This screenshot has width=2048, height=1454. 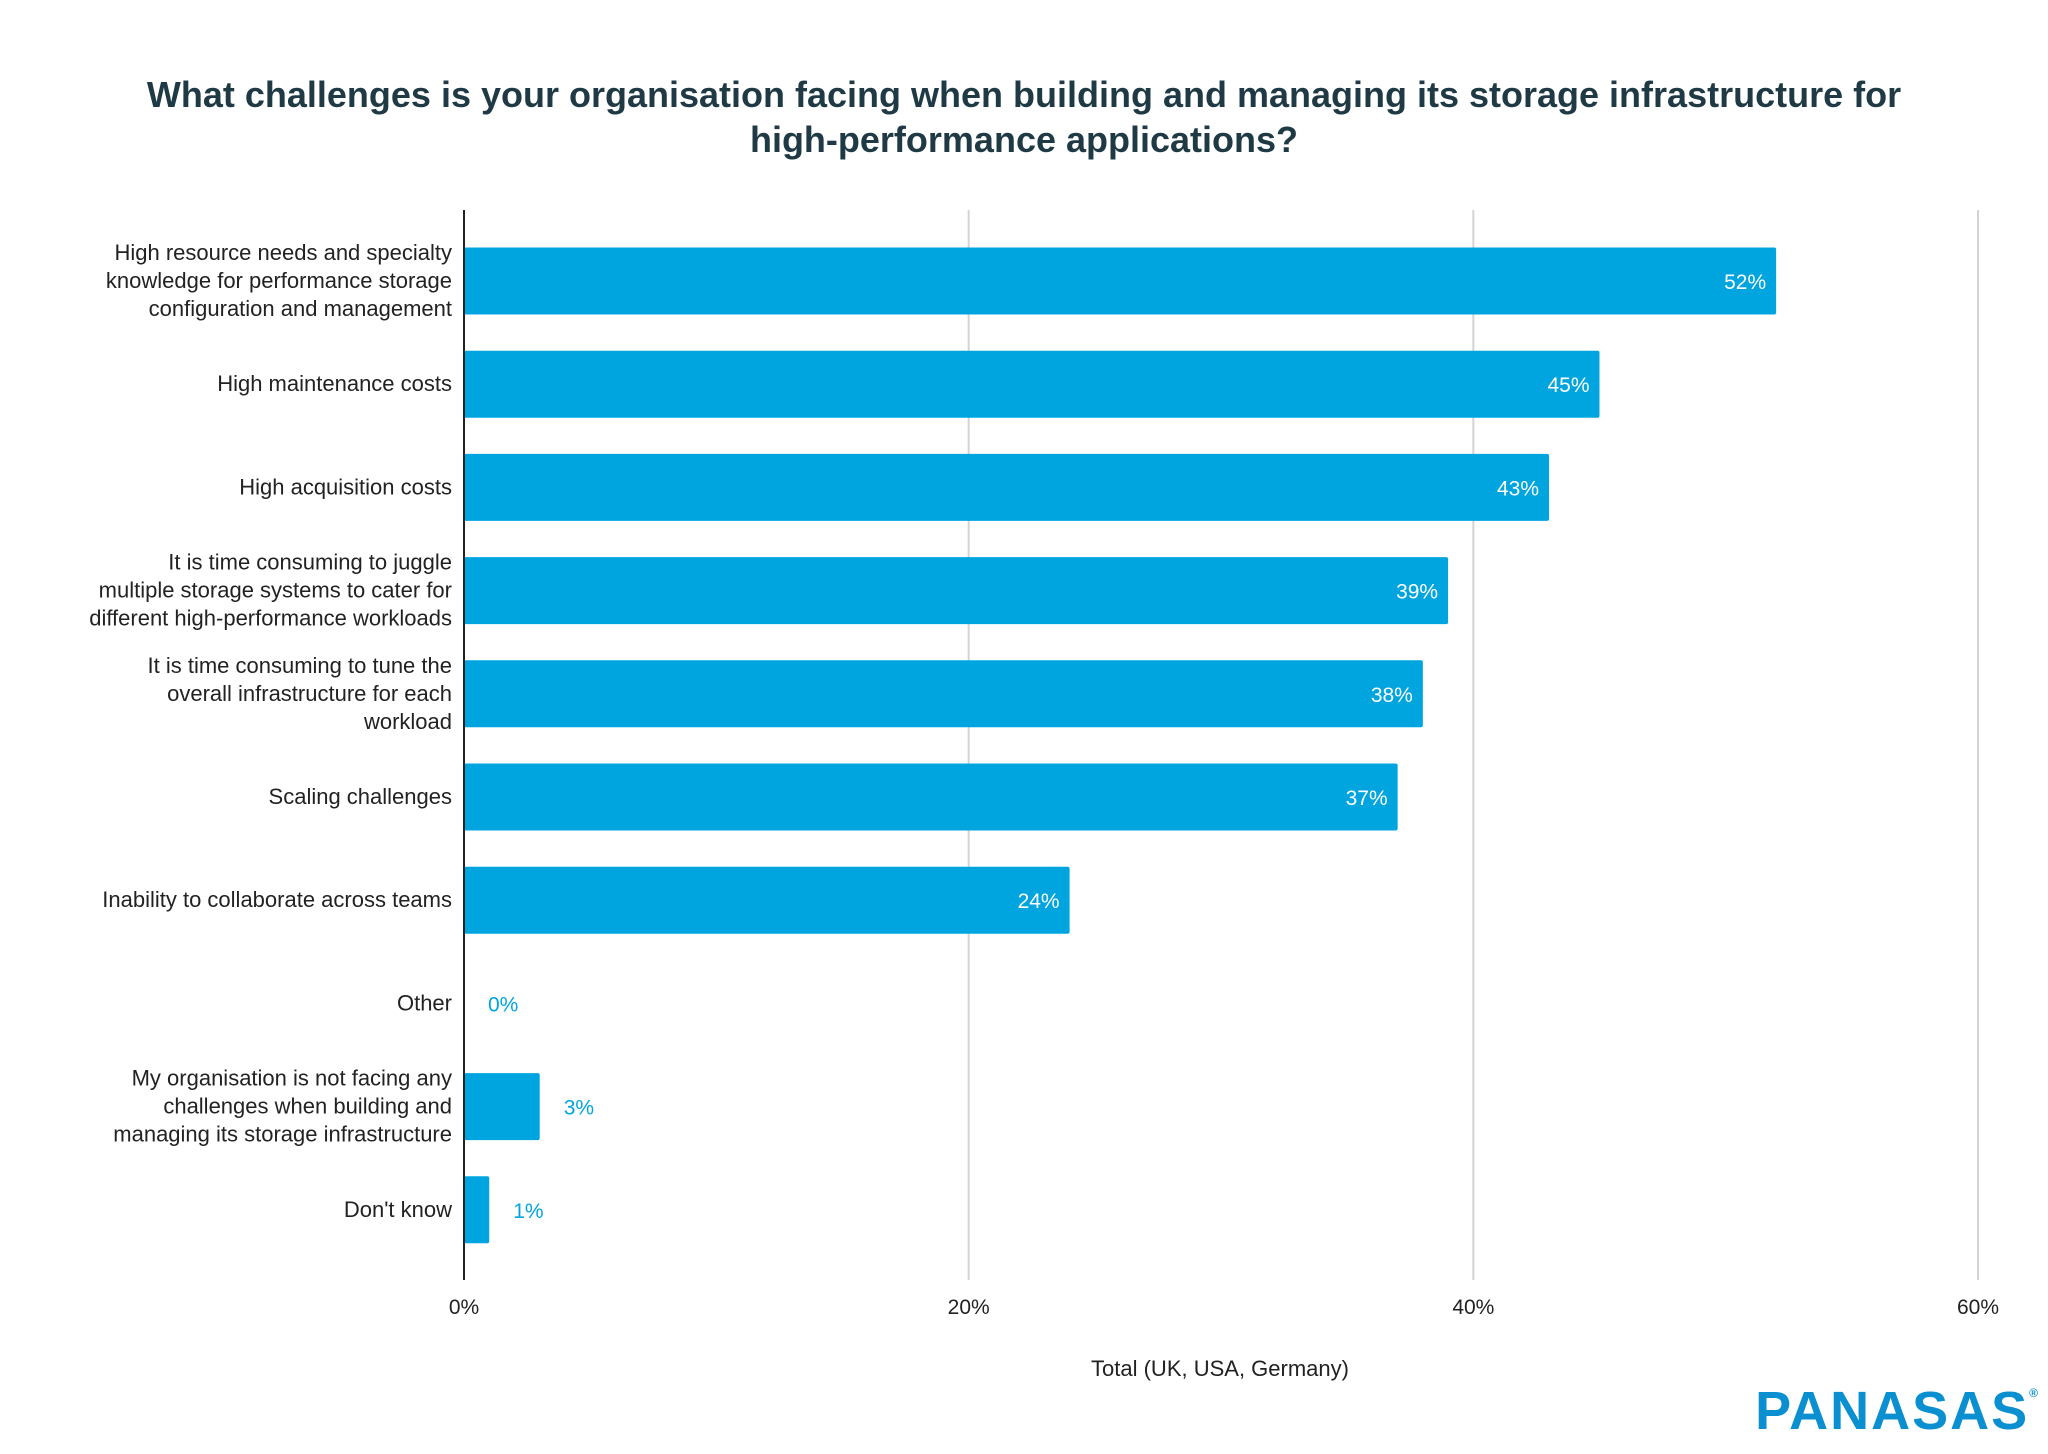 What do you see at coordinates (969, 1307) in the screenshot?
I see `x-tick-label: 20%` at bounding box center [969, 1307].